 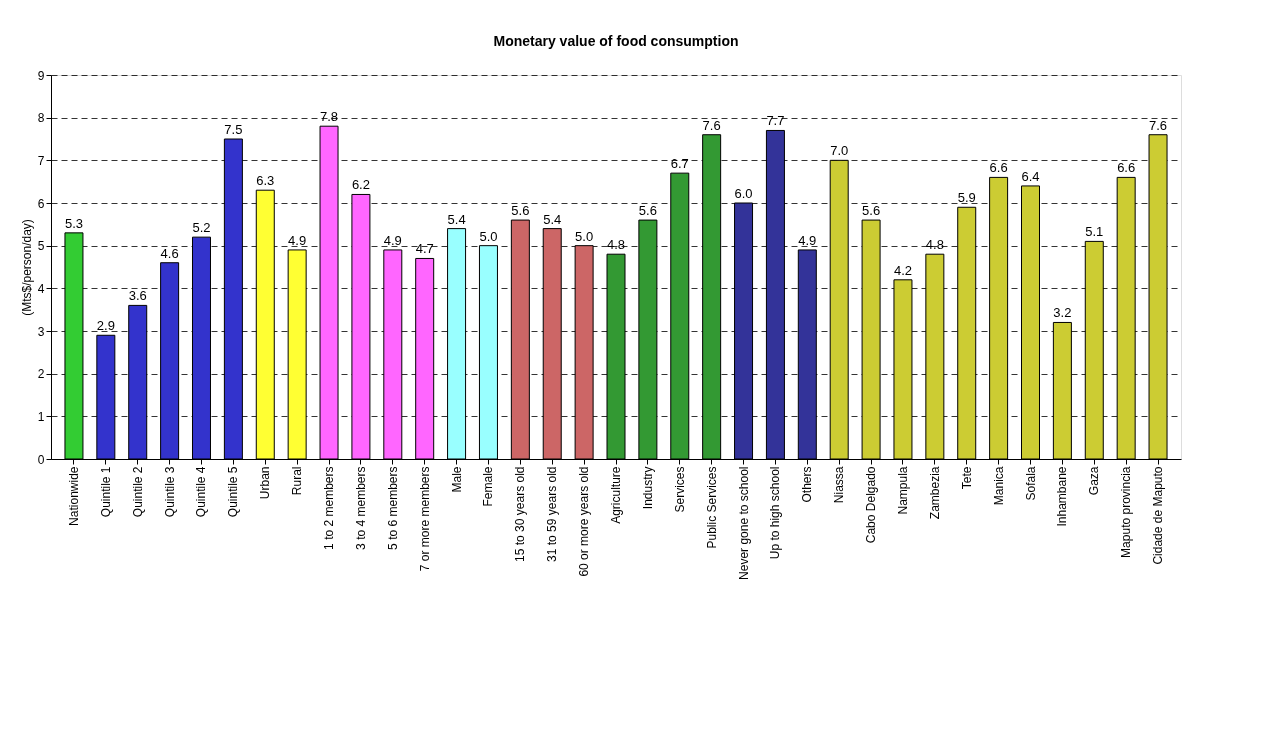 What do you see at coordinates (839, 485) in the screenshot?
I see `x-tick-label: Niassa` at bounding box center [839, 485].